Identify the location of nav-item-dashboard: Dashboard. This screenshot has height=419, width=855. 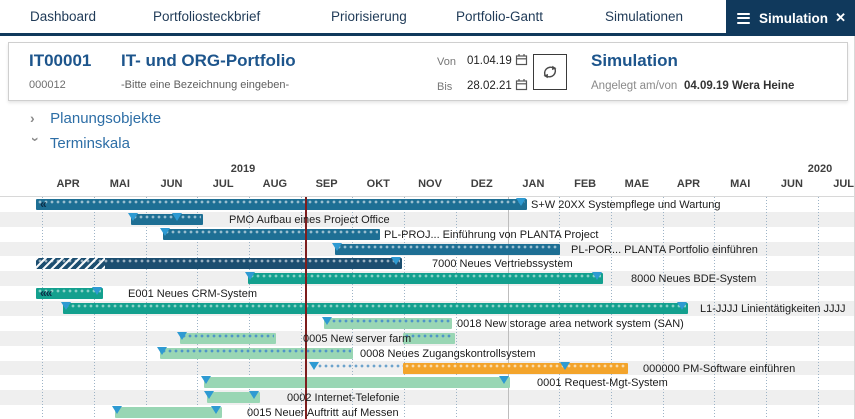
(63, 16).